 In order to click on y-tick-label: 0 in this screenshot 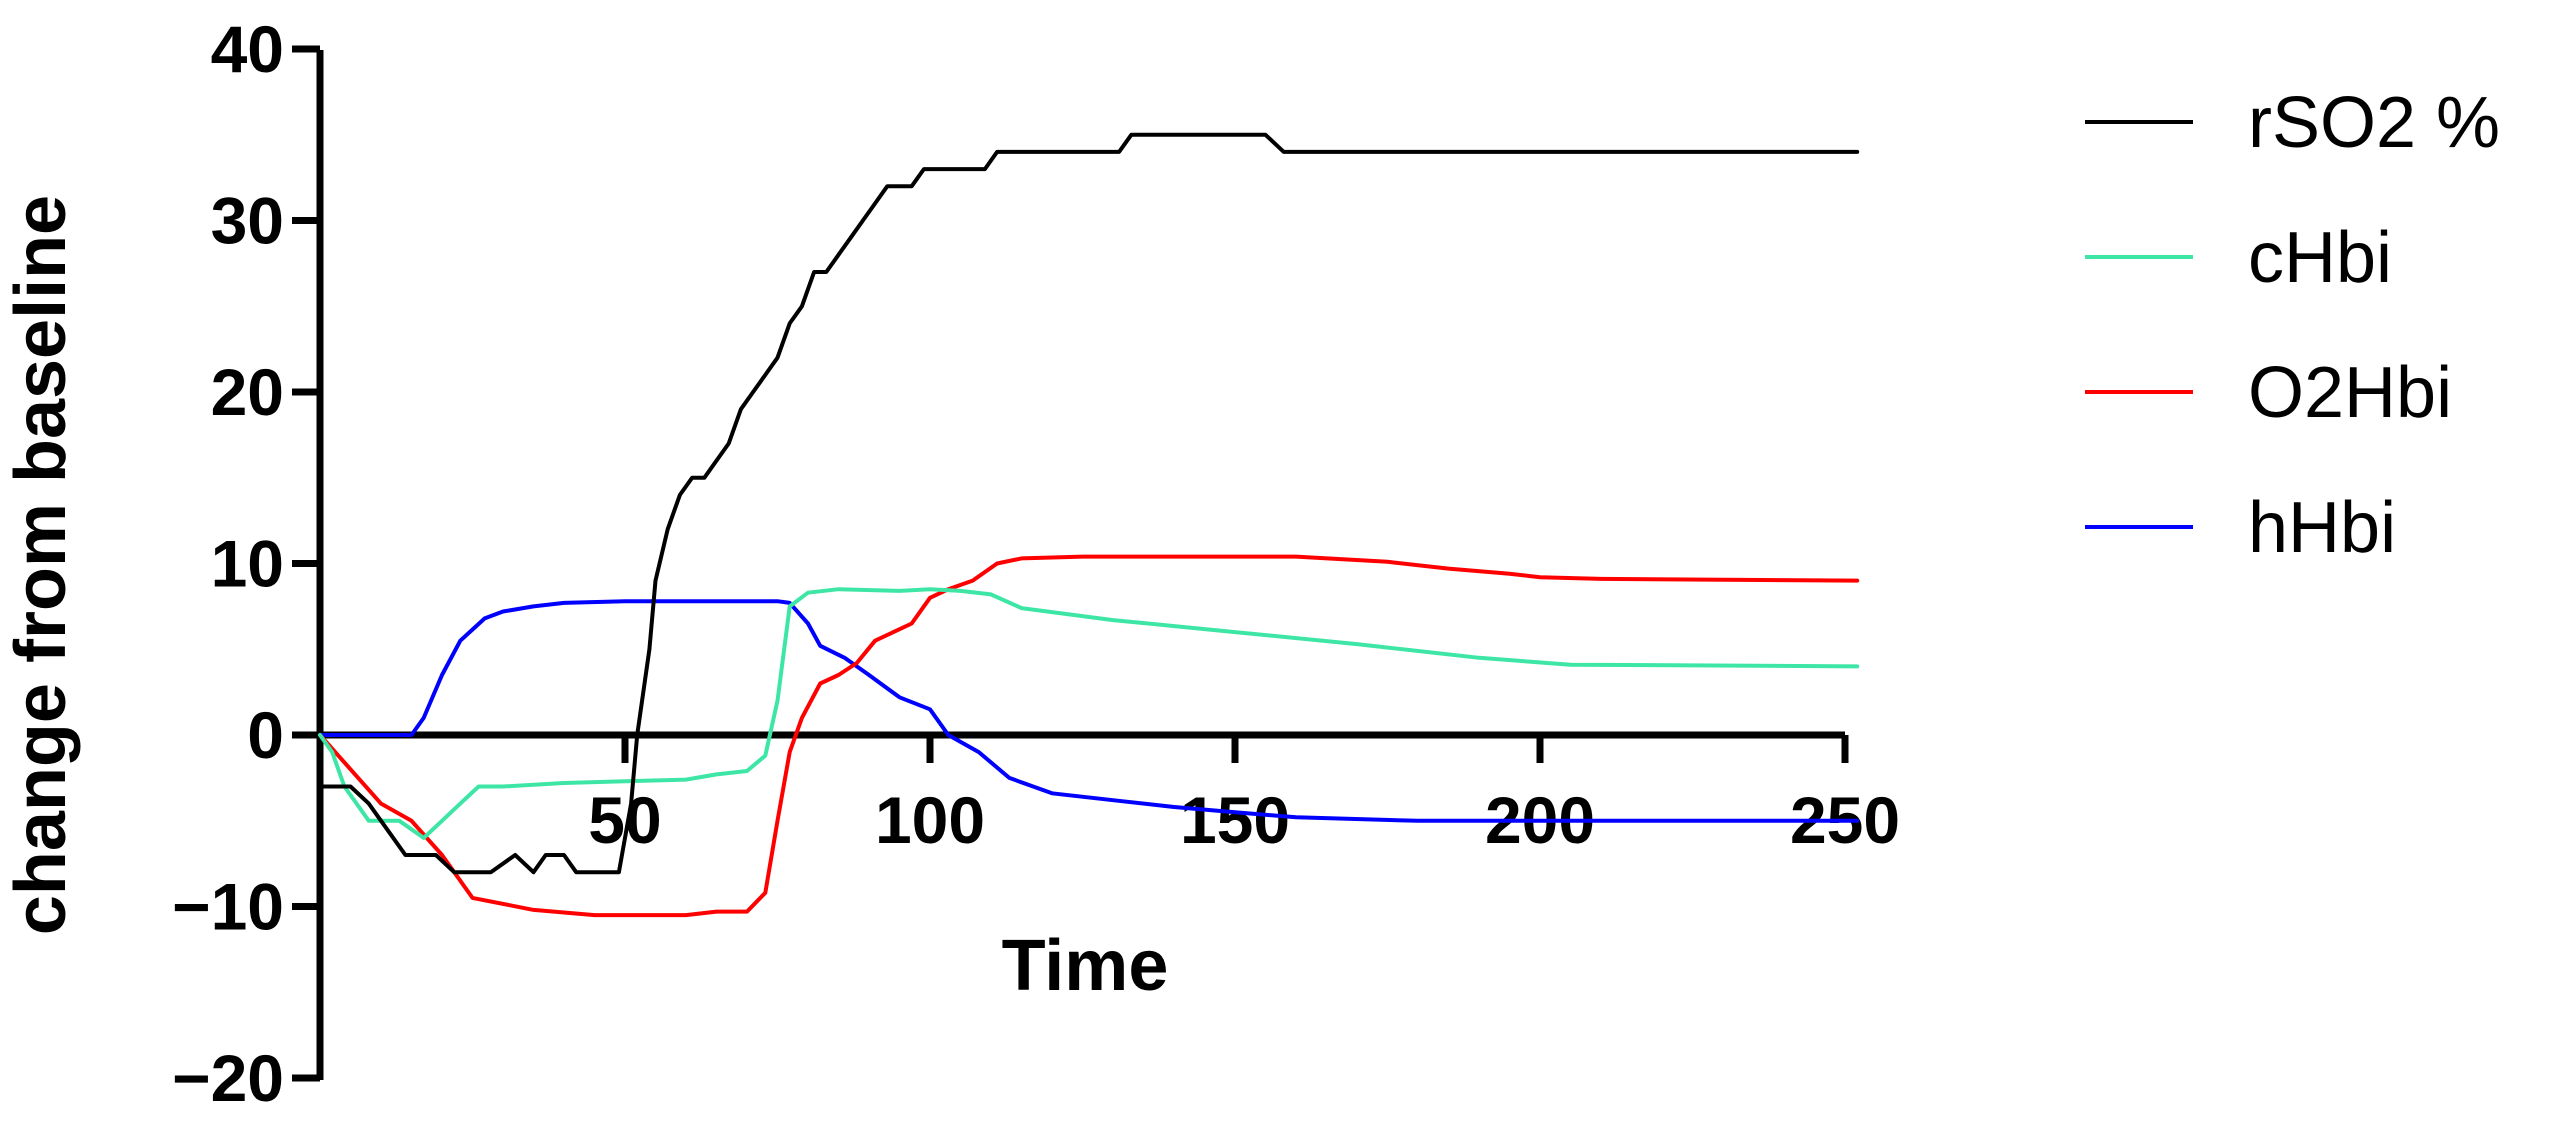, I will do `click(265, 735)`.